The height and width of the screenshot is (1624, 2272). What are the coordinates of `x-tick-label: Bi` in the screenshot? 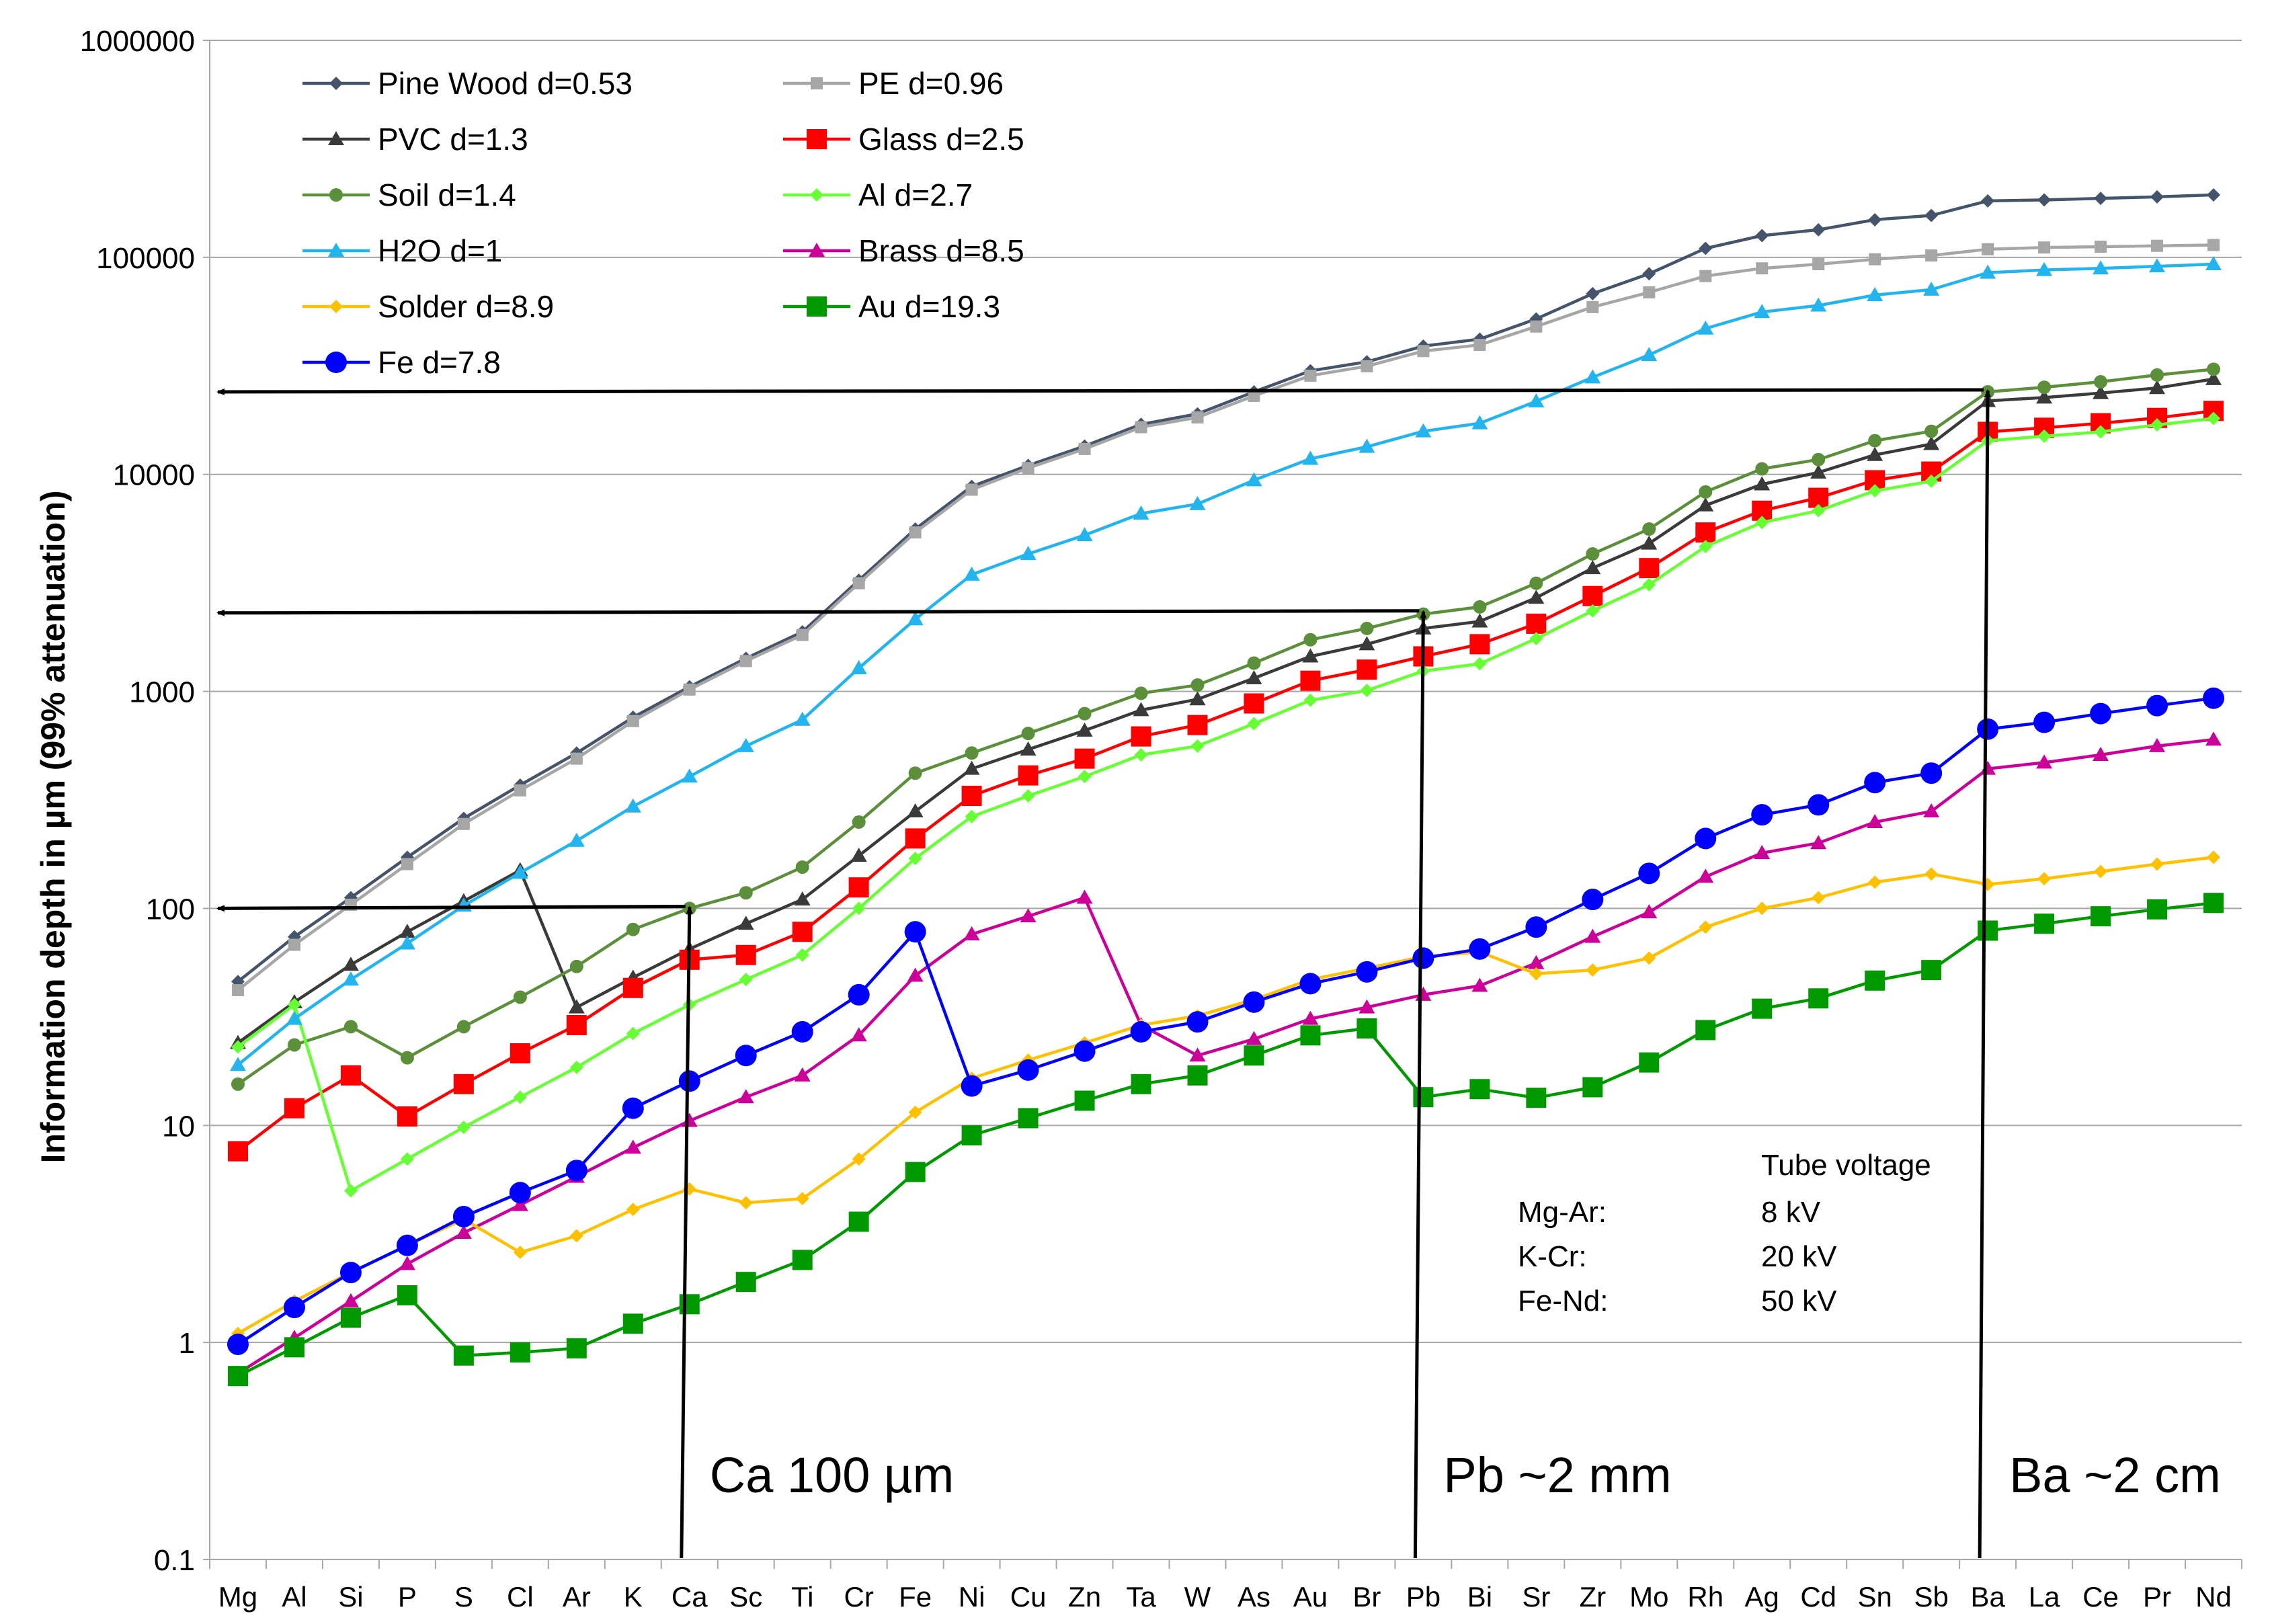 It's located at (1479, 1597).